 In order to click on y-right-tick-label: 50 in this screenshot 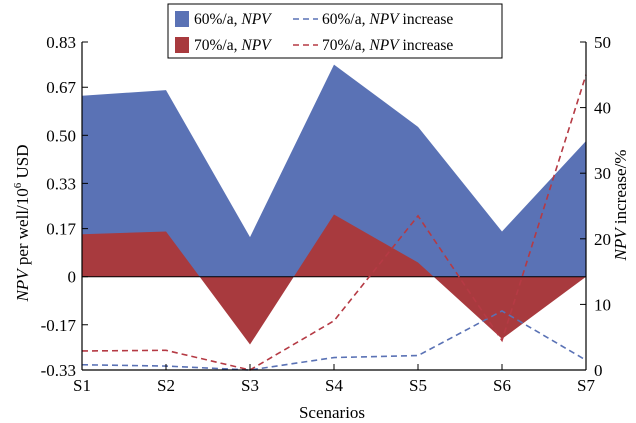, I will do `click(602, 42)`.